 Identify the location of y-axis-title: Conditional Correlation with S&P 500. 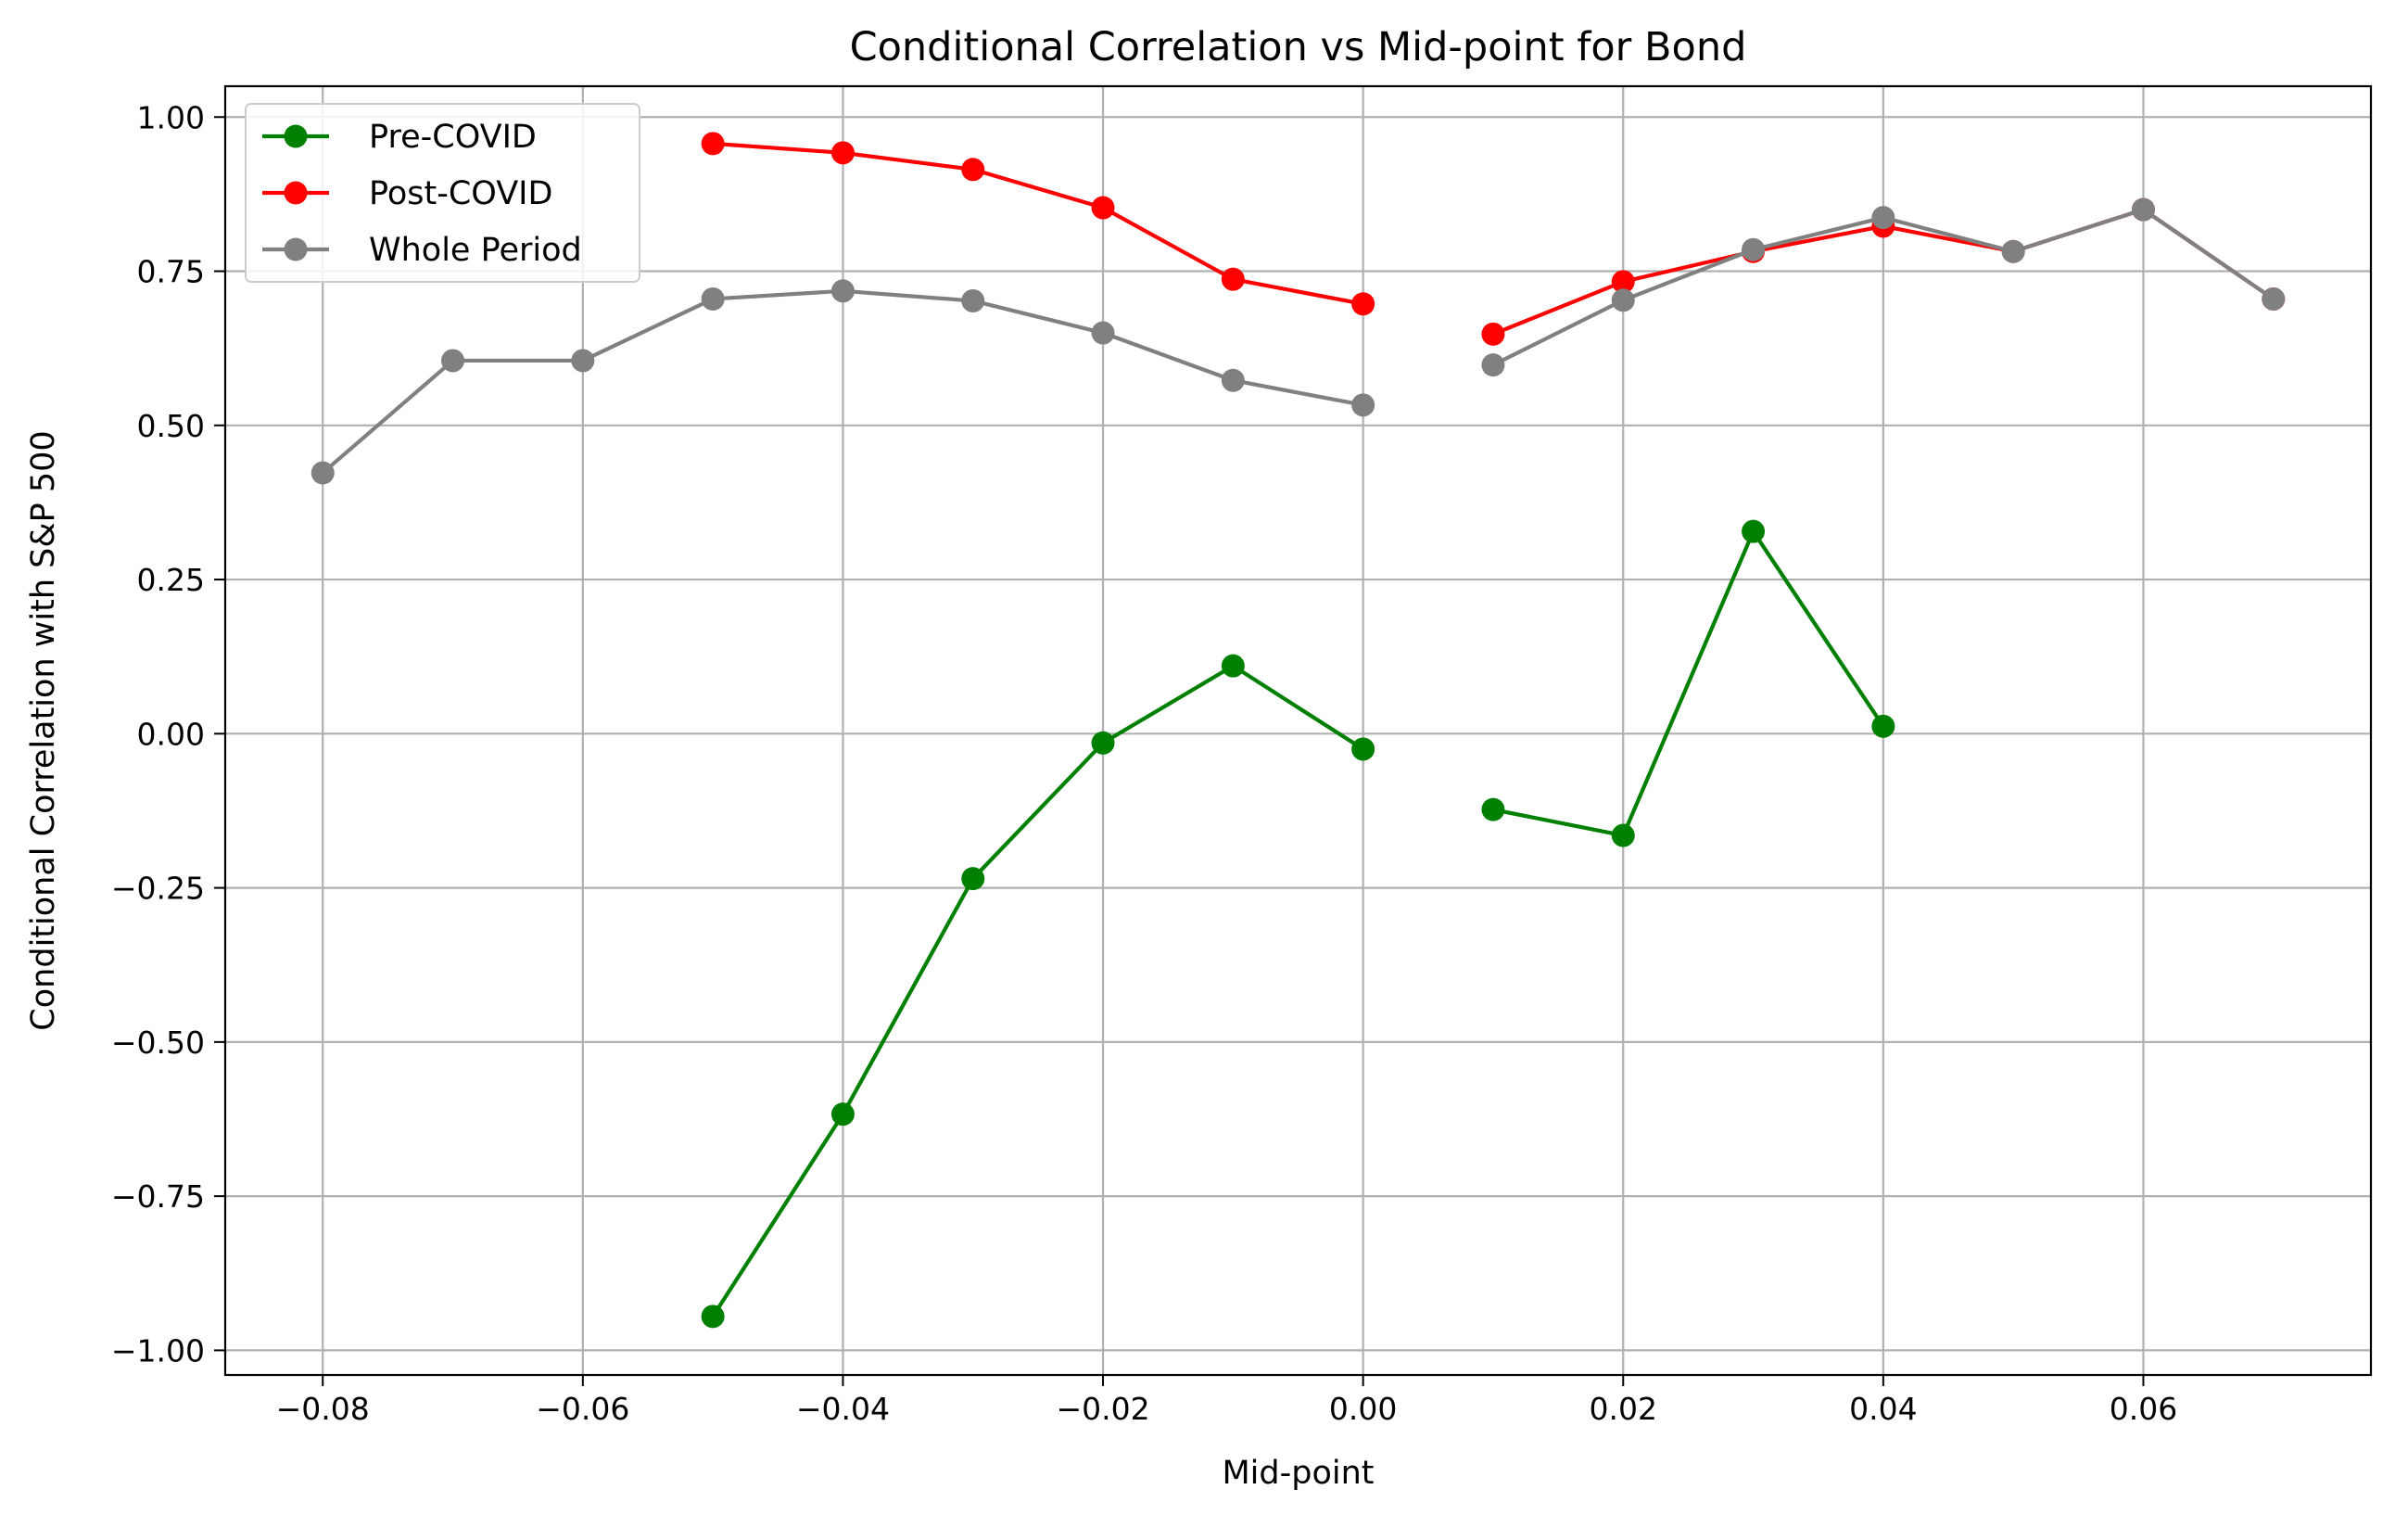
(43, 730).